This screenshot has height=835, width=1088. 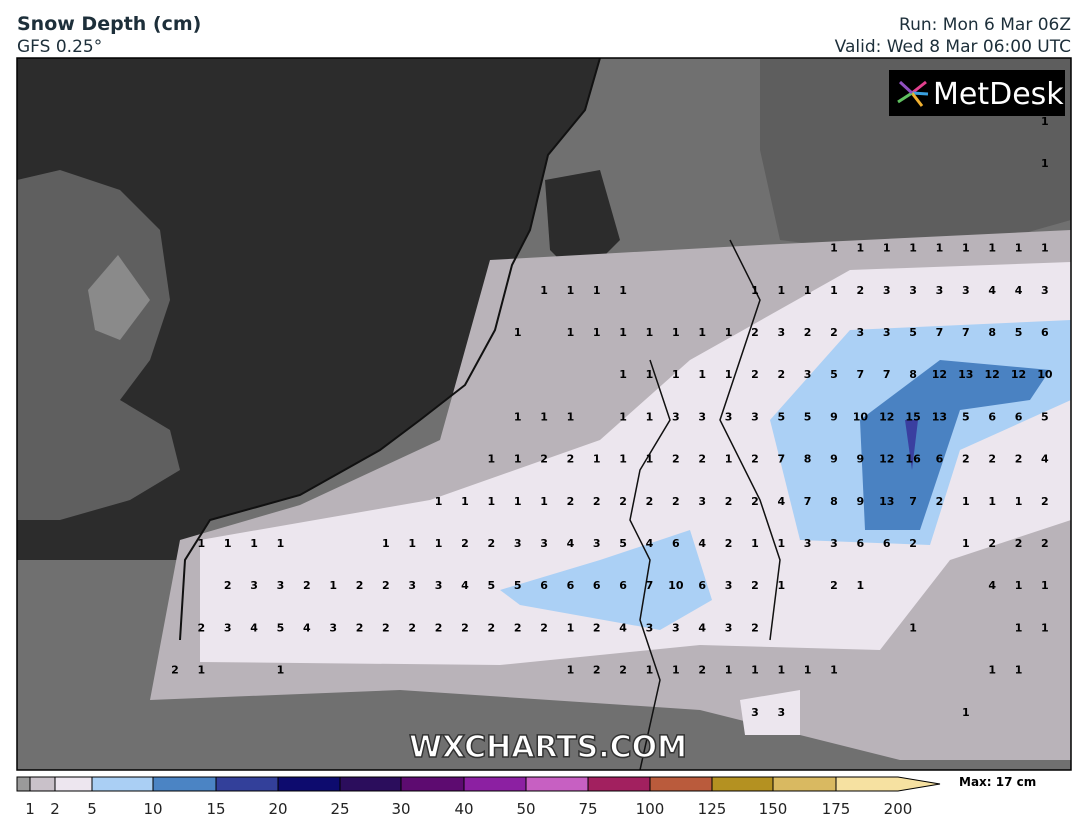 What do you see at coordinates (55, 809) in the screenshot?
I see `legend-label: 2` at bounding box center [55, 809].